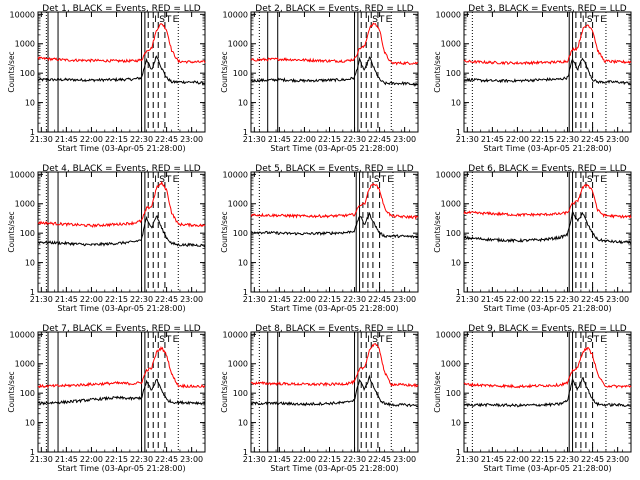 This screenshot has height=480, width=640. I want to click on chart-title: Det 3, BLACK = Events, RED = LLD, so click(547, 9).